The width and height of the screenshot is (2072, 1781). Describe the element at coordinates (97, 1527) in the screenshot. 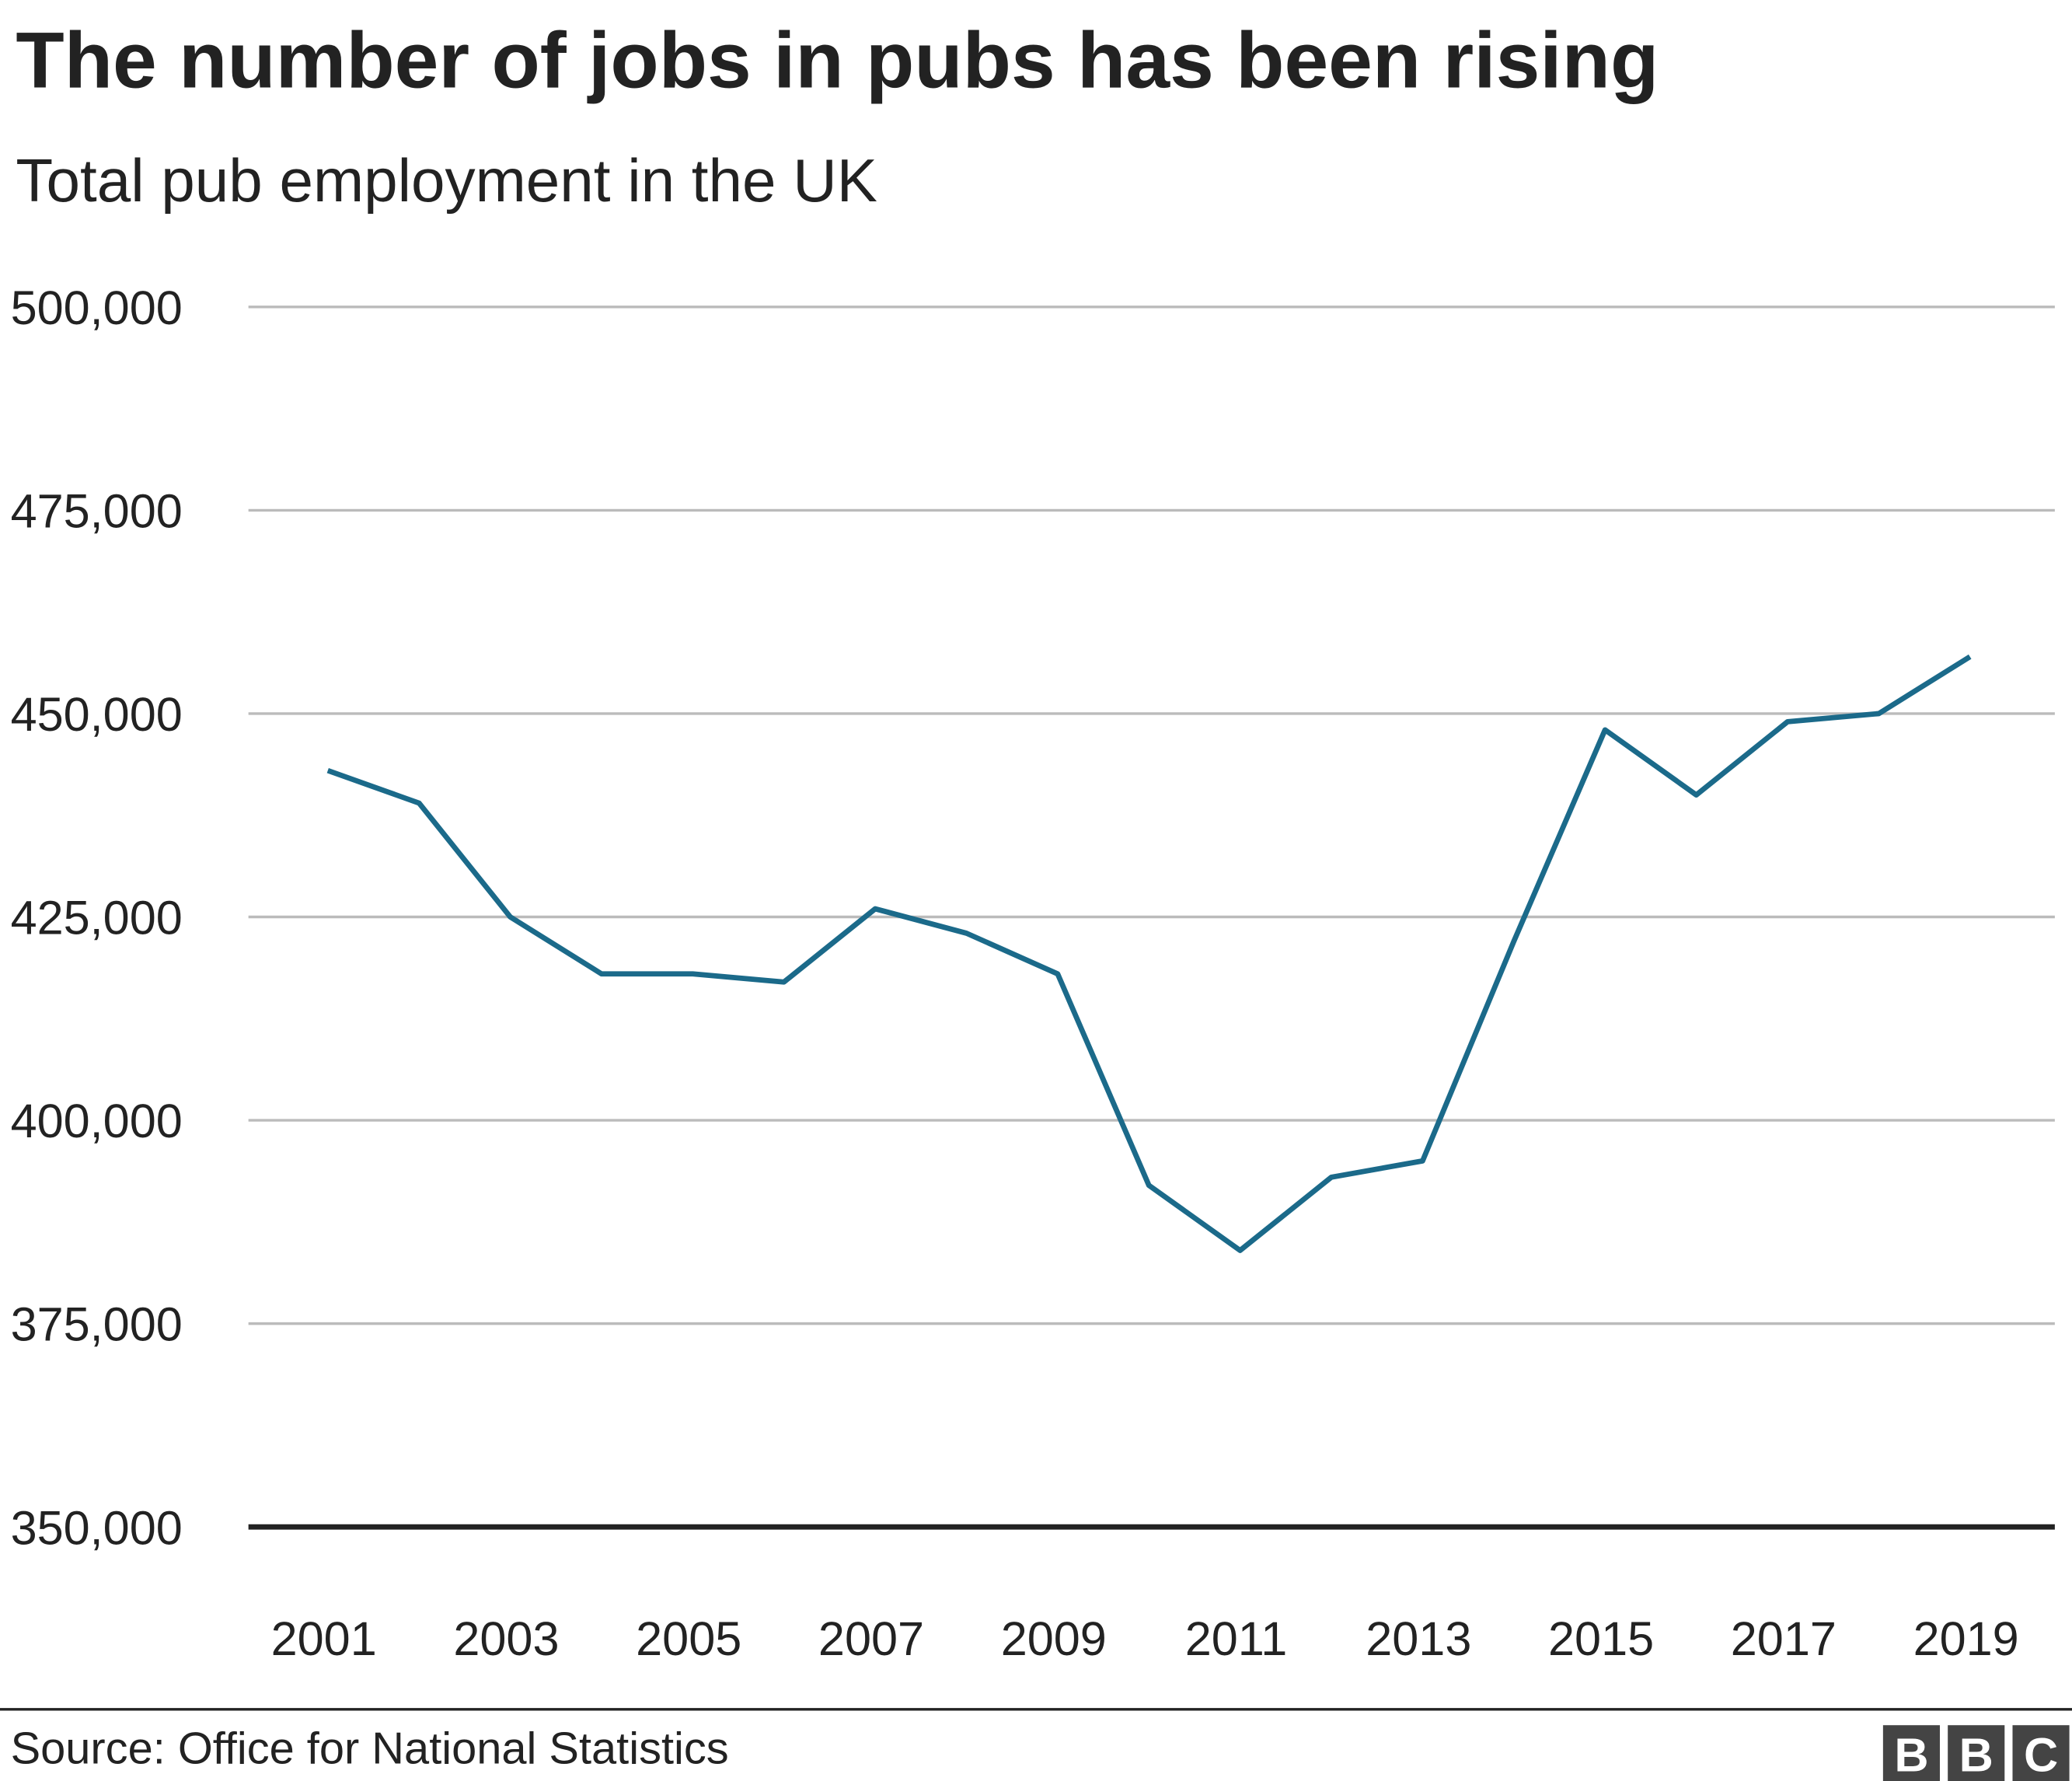

I see `y-tick-label: 350,000` at that location.